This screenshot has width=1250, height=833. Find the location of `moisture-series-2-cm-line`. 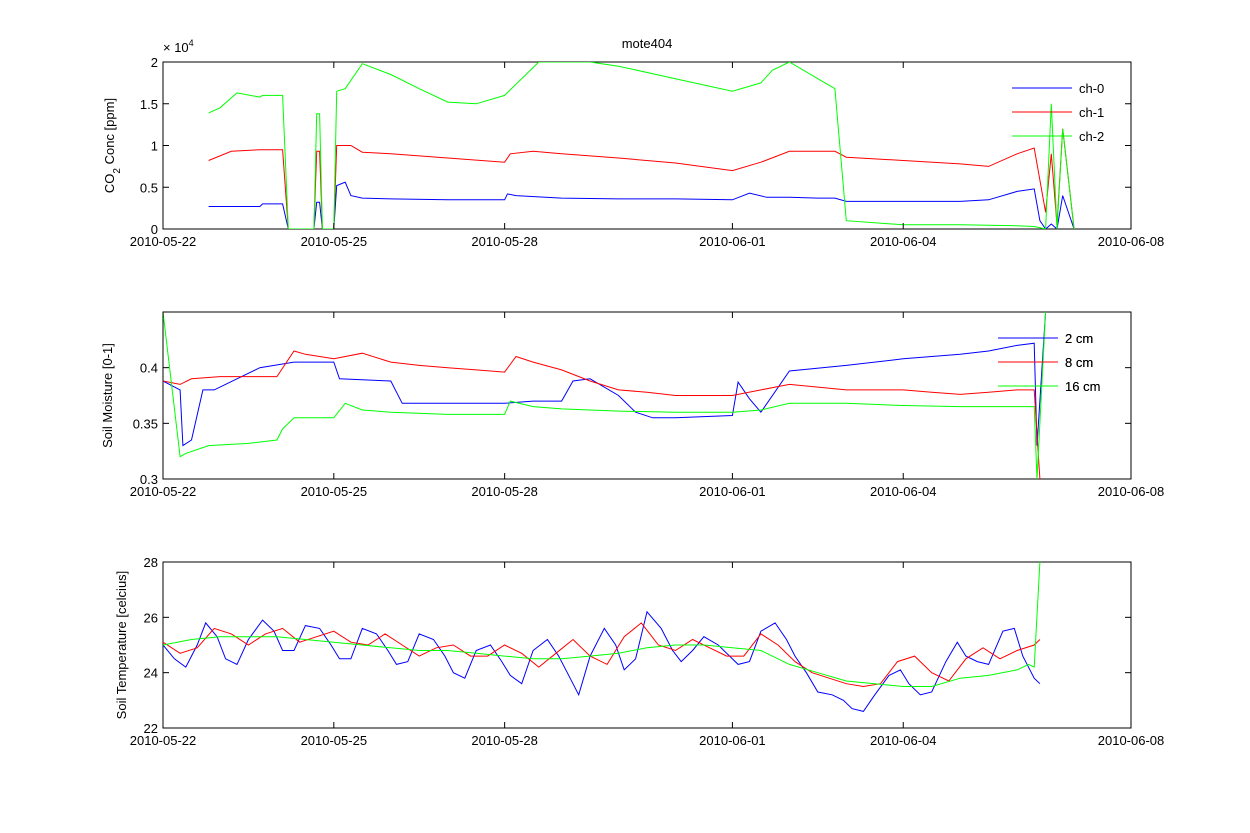

moisture-series-2-cm-line is located at coordinates (605, 379).